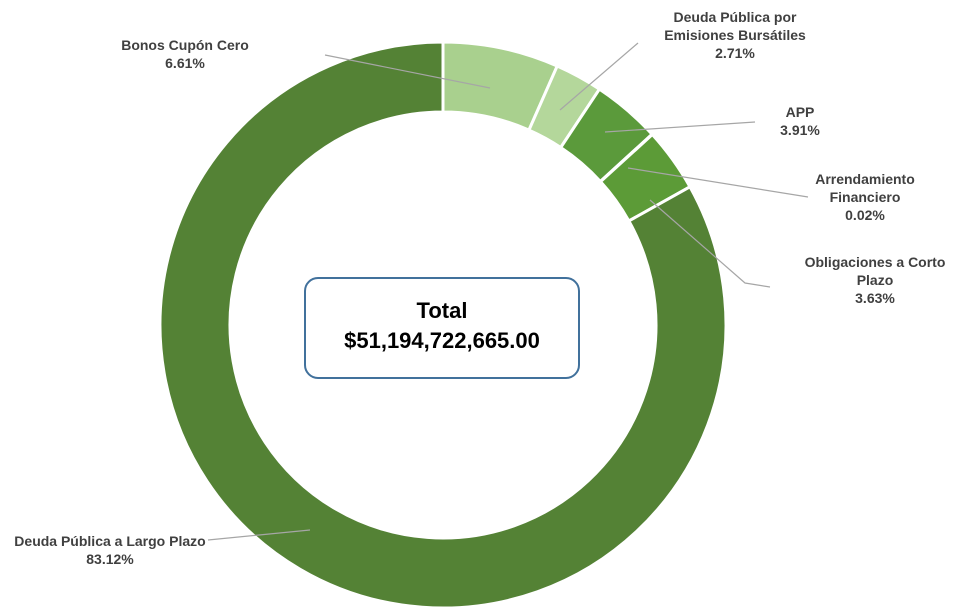  I want to click on center-value: $51,194,722,665.00, so click(442, 340).